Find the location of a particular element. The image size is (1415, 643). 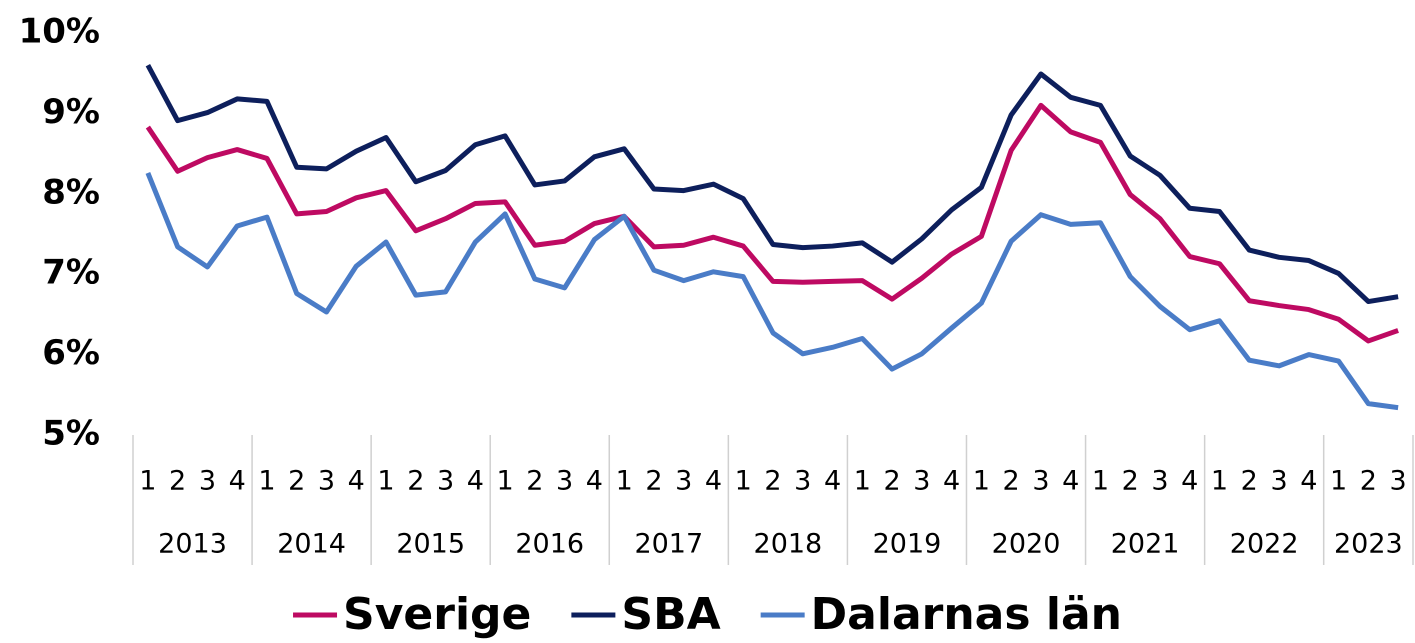

y-tick-label: 6% is located at coordinates (71, 353).